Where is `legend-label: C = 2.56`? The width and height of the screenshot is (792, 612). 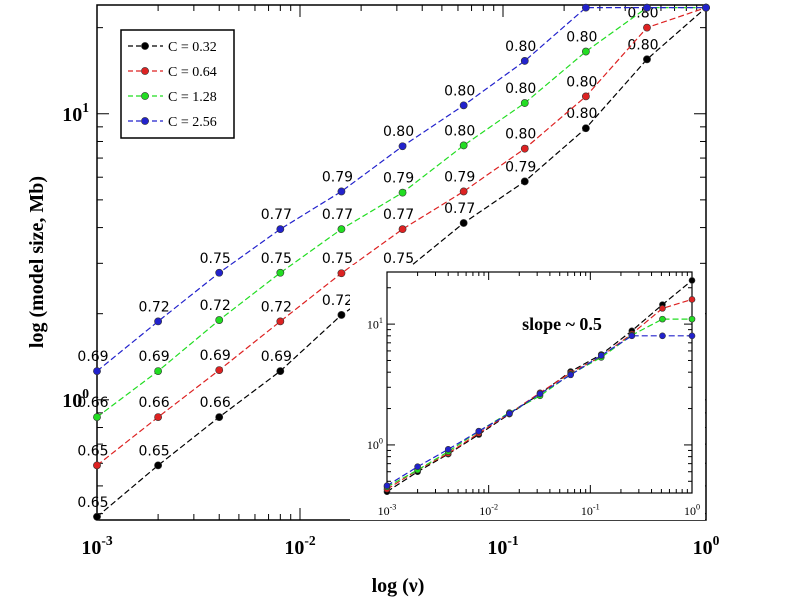 legend-label: C = 2.56 is located at coordinates (192, 122).